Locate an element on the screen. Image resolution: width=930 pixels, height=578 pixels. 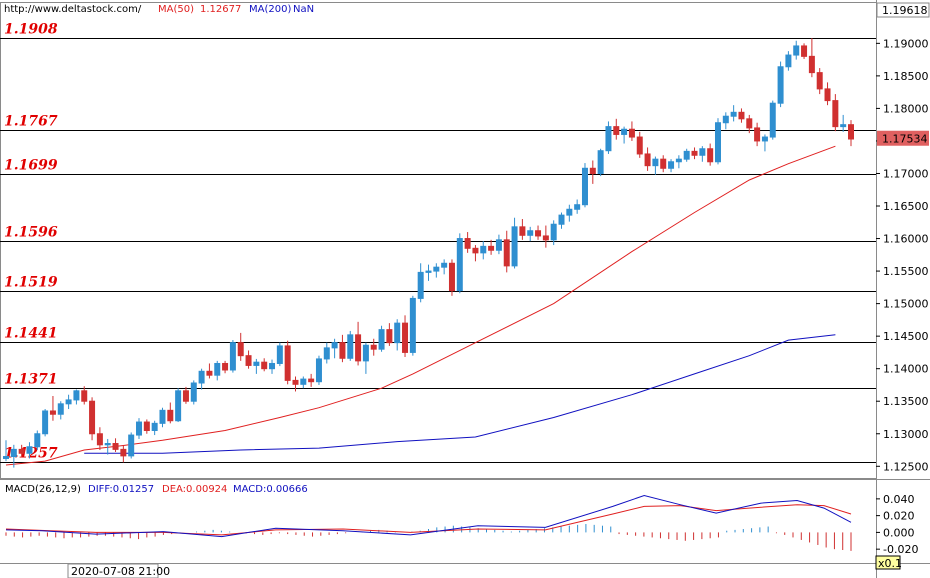
macd-tick-0: 0.040 is located at coordinates (899, 499).